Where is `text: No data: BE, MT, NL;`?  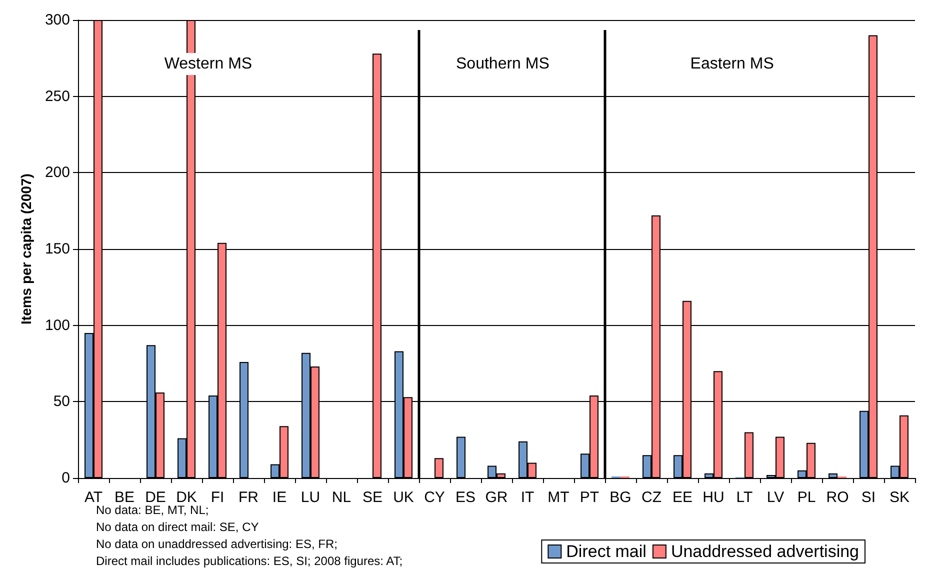 text: No data: BE, MT, NL; is located at coordinates (152, 510).